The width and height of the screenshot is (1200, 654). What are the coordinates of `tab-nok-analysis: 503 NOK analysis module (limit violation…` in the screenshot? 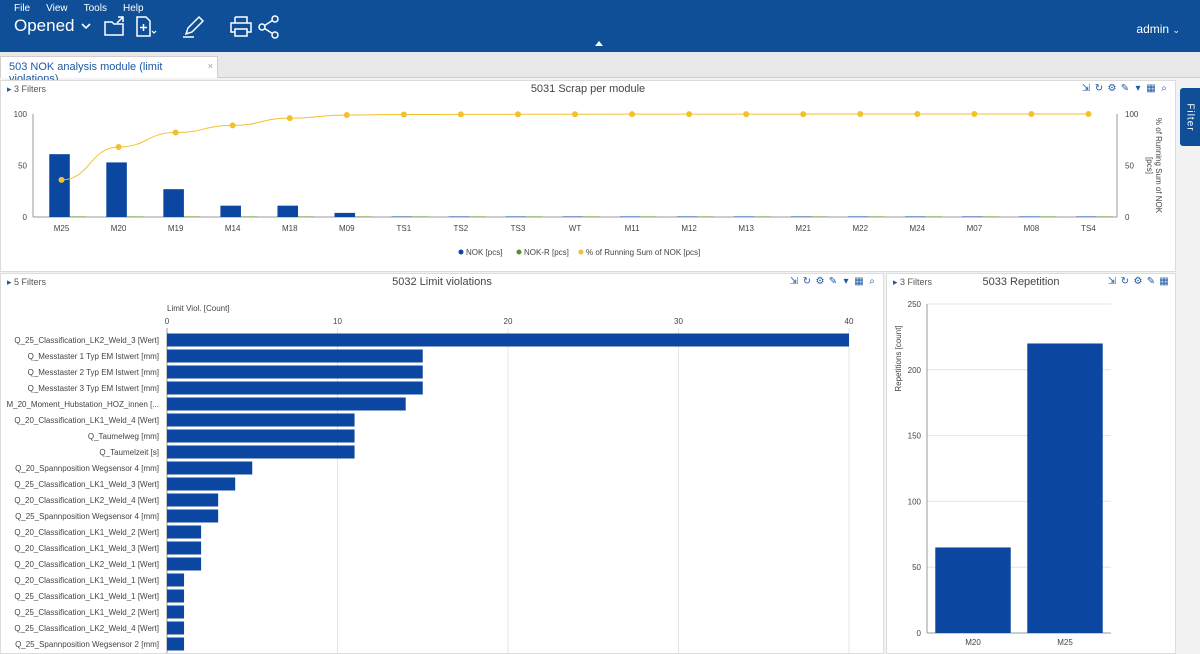 It's located at (109, 70).